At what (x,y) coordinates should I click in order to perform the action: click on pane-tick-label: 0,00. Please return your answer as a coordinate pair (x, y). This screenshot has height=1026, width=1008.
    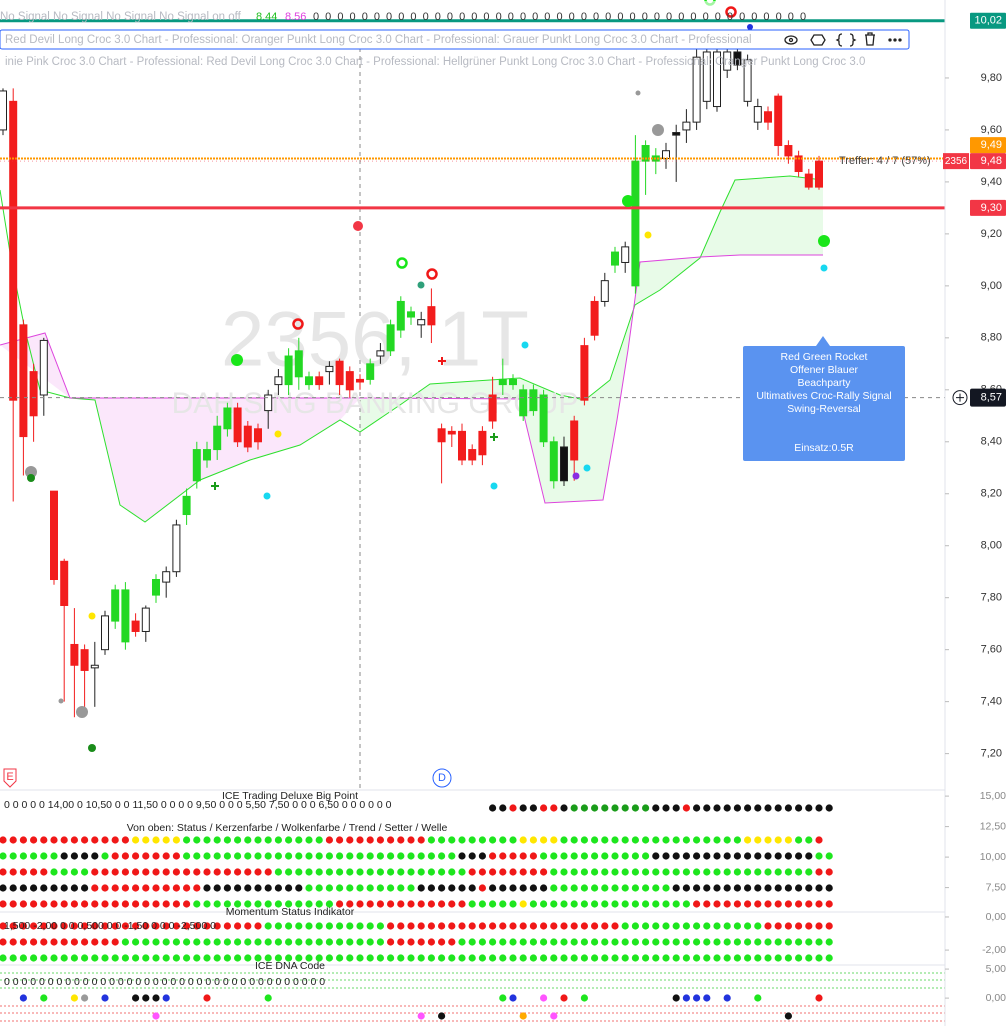
    Looking at the image, I should click on (996, 917).